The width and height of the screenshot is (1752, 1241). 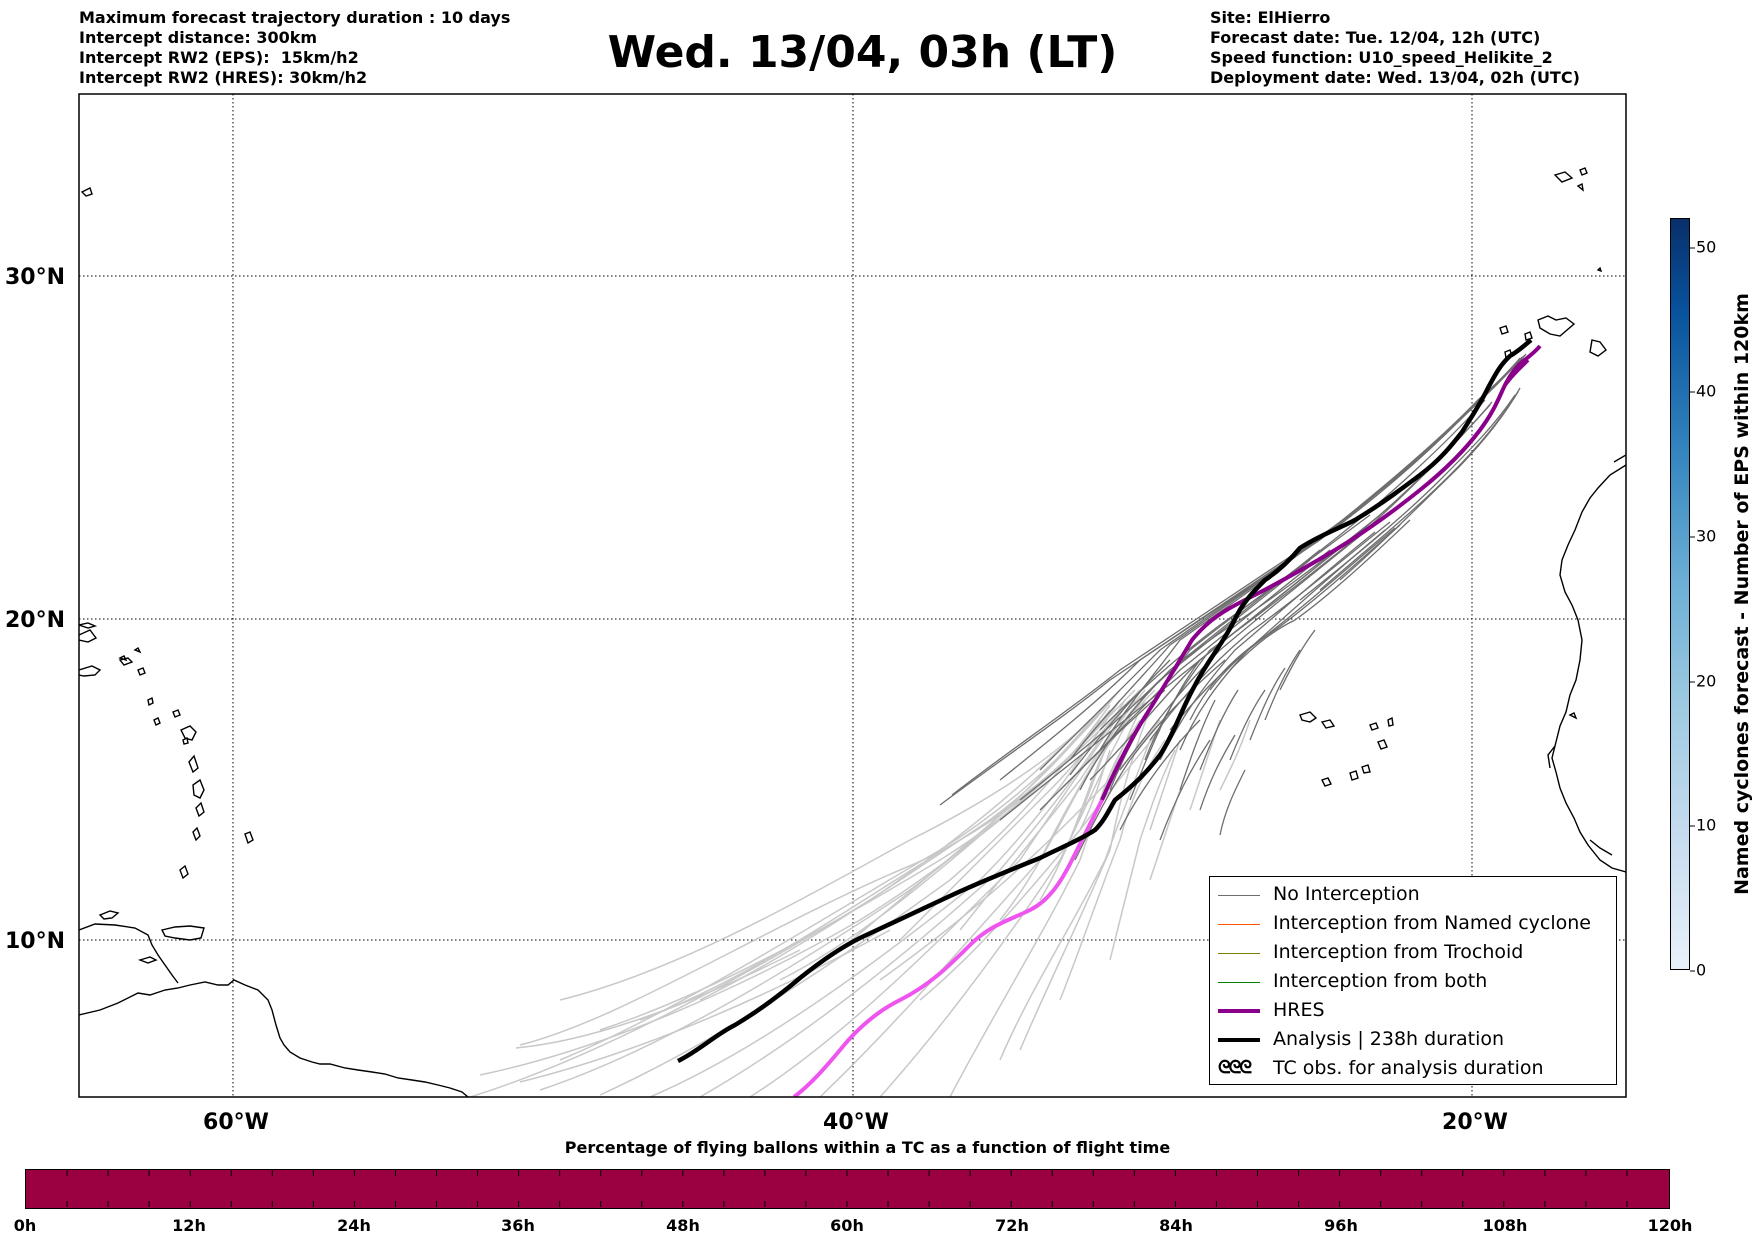 I want to click on tc-symbol-icon: ᘓᘓᘓ, so click(x=1235, y=1067).